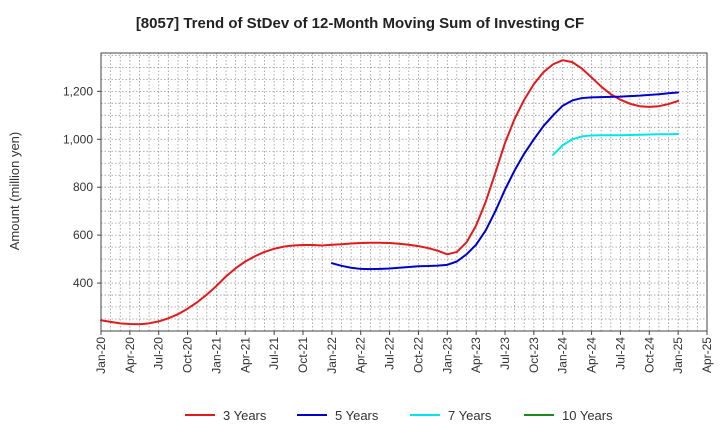  Describe the element at coordinates (303, 355) in the screenshot. I see `x-tick-label: Oct-21` at that location.